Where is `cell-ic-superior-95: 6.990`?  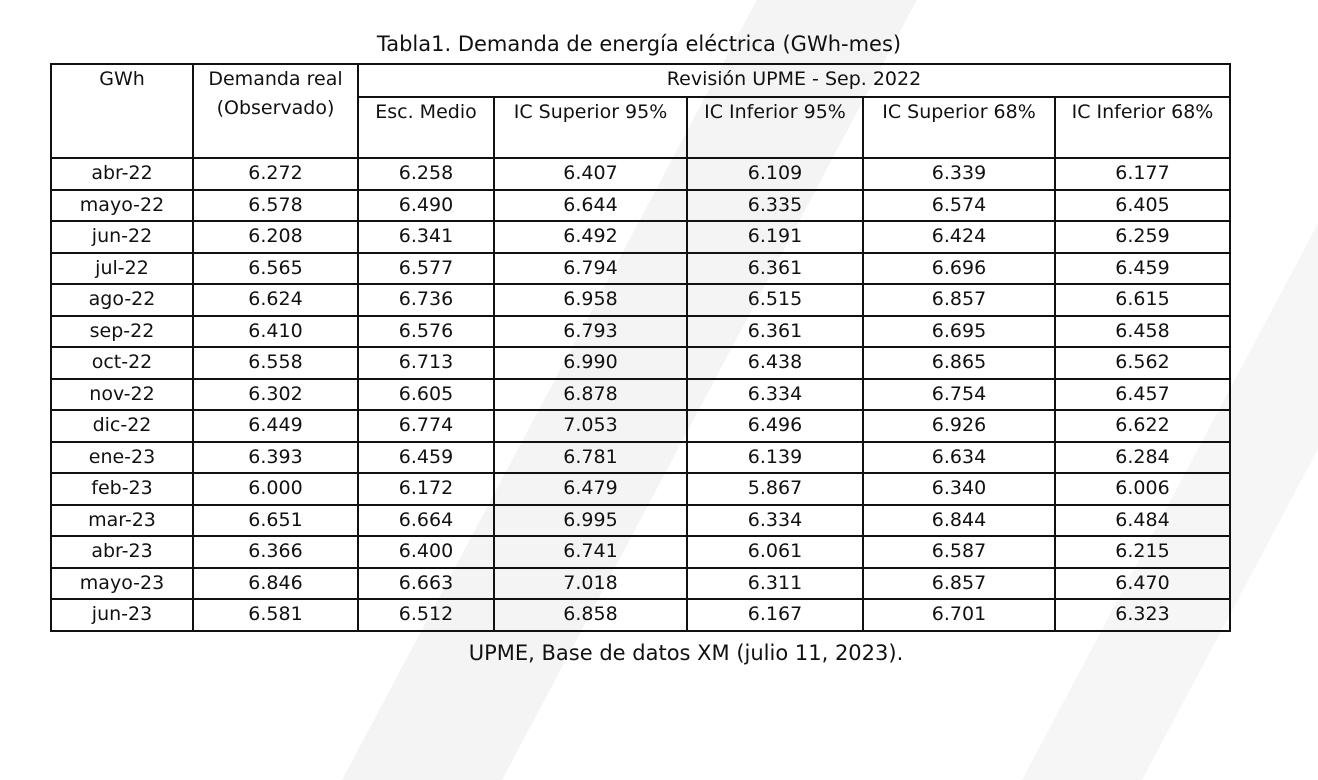 cell-ic-superior-95: 6.990 is located at coordinates (590, 363).